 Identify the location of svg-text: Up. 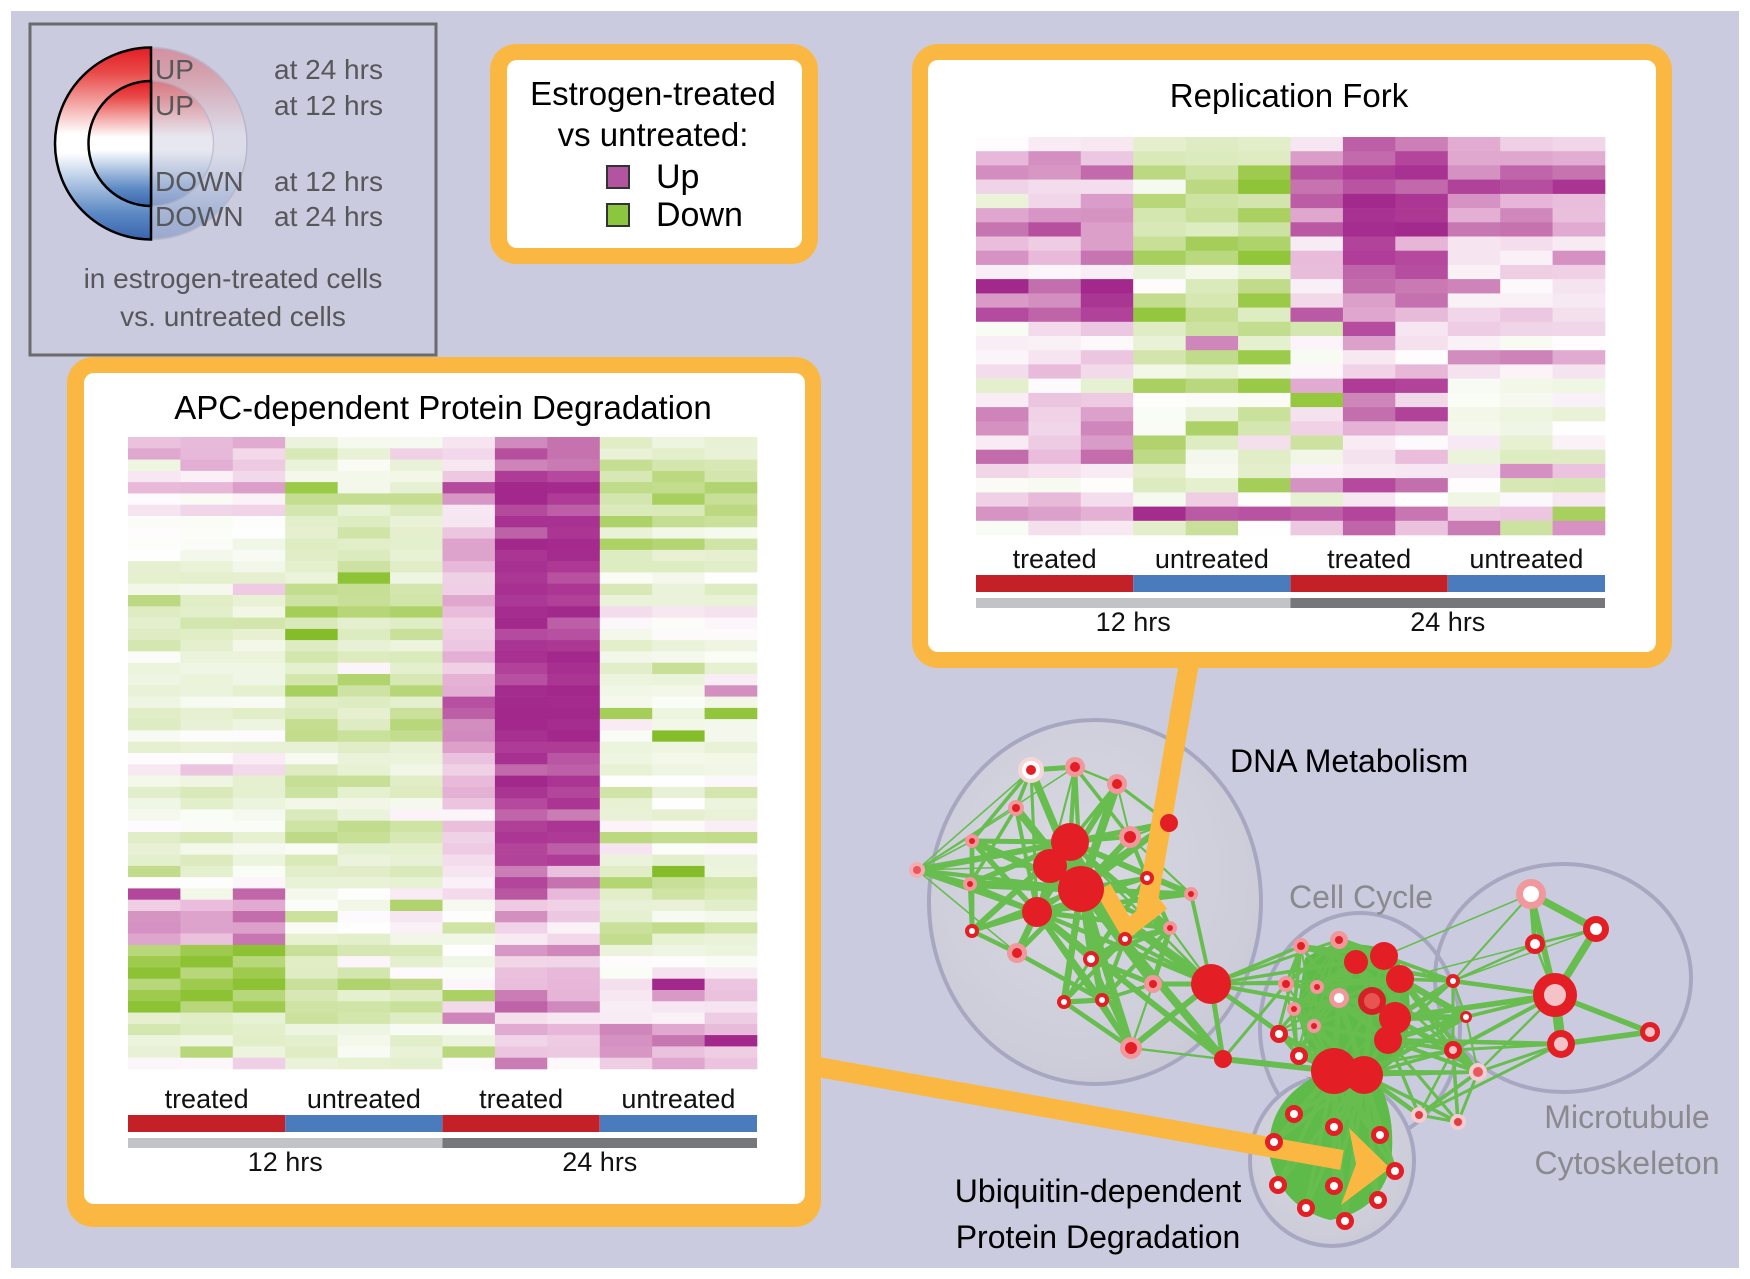
(677, 177).